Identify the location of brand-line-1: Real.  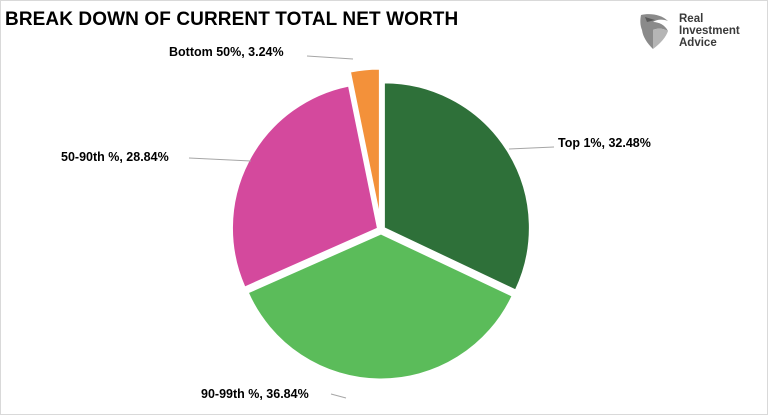
(691, 19).